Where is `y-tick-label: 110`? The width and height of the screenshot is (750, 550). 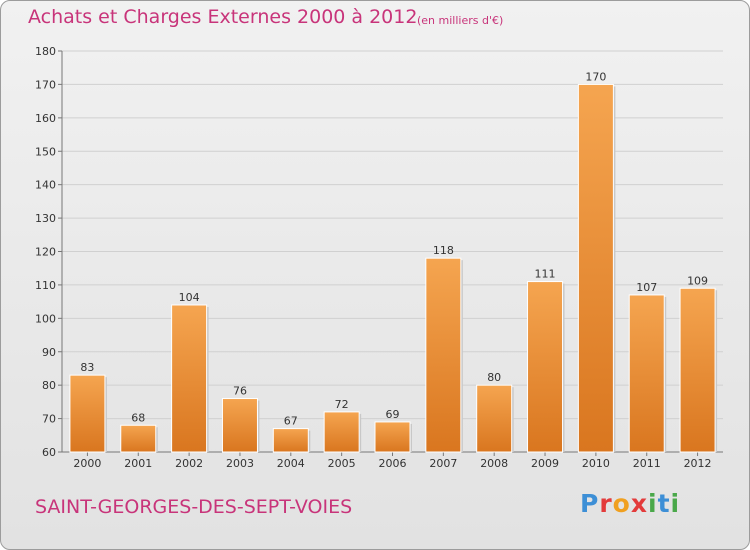
y-tick-label: 110 is located at coordinates (45, 285).